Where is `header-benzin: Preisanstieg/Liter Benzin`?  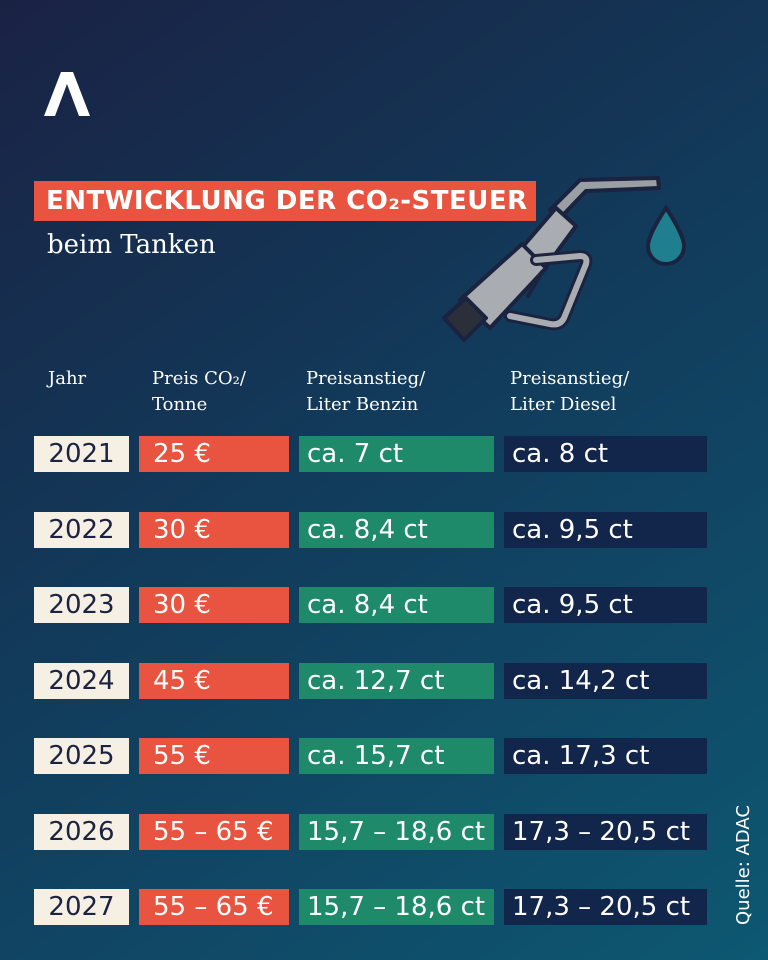 header-benzin: Preisanstieg/Liter Benzin is located at coordinates (366, 391).